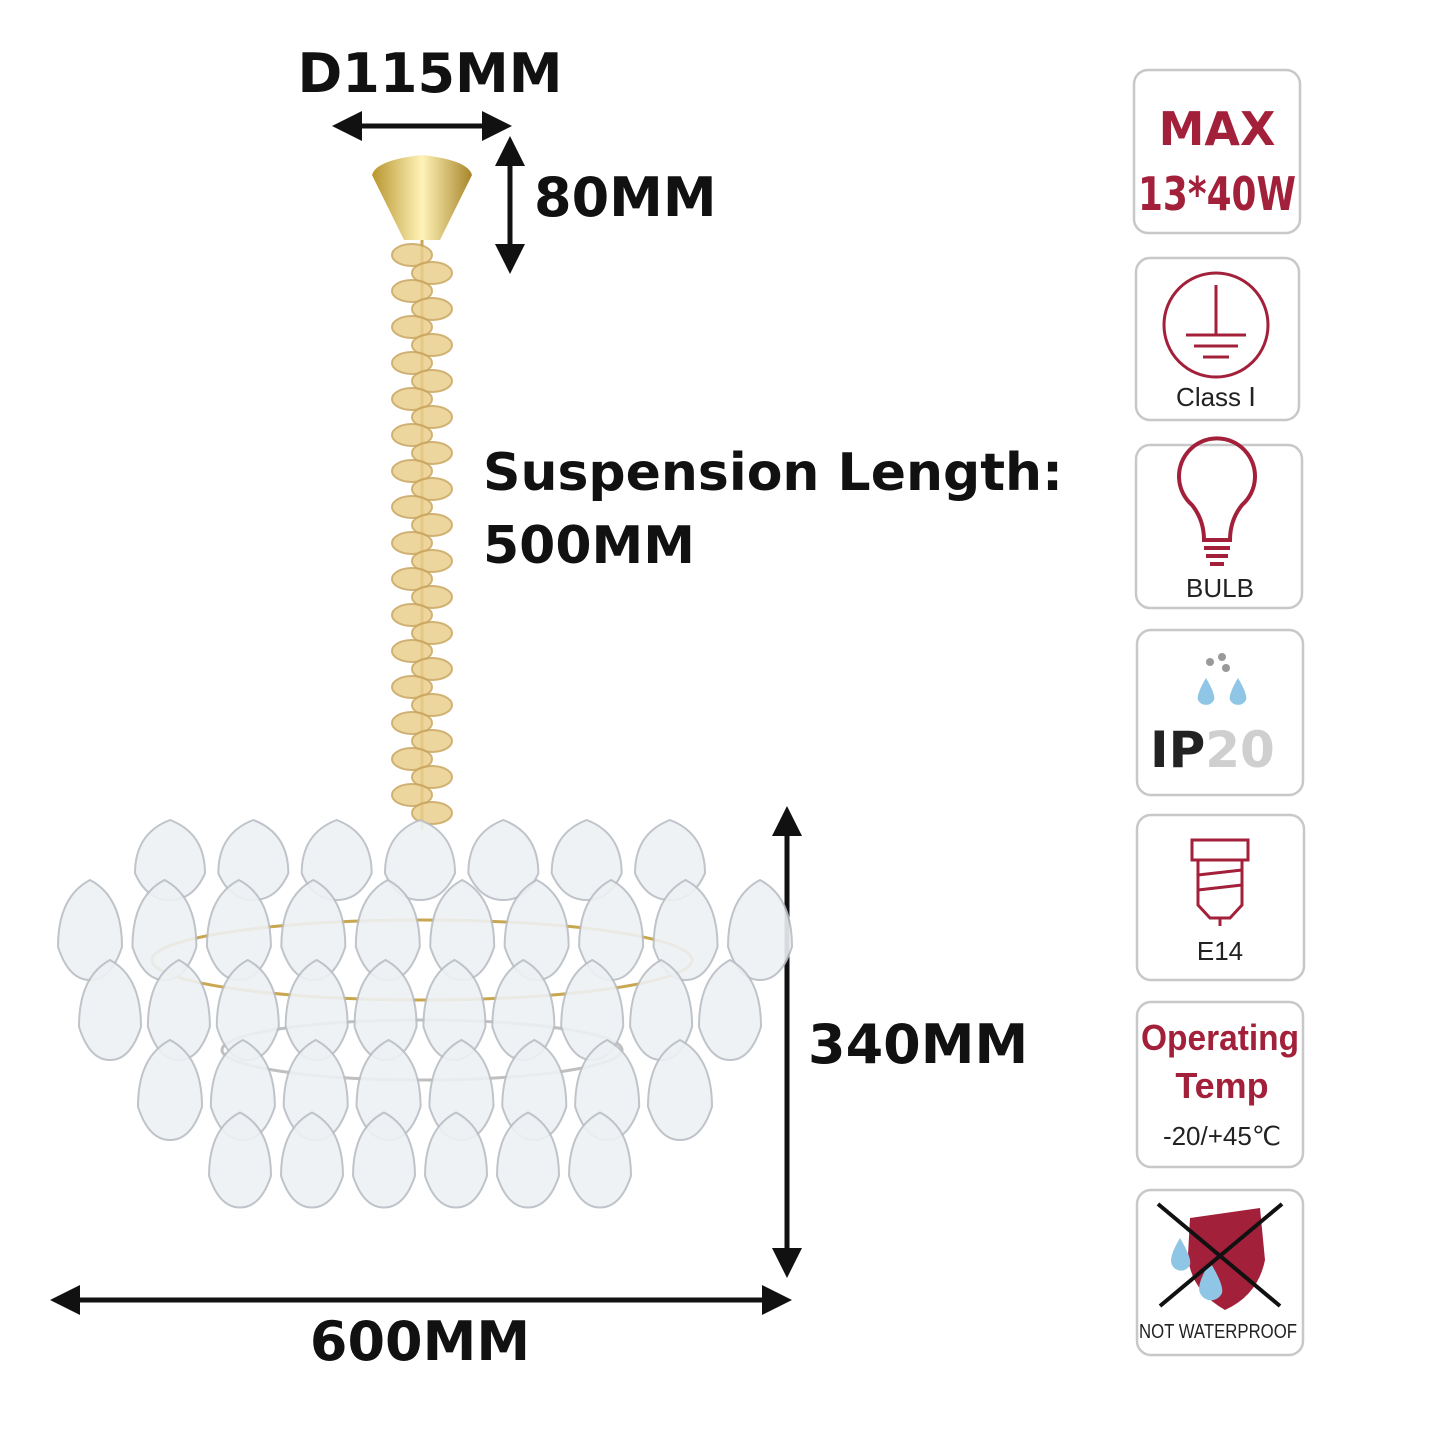 This screenshot has width=1445, height=1445. I want to click on badges: MAX 13*40W Class Ⅰ BULB IP20, so click(1219, 712).